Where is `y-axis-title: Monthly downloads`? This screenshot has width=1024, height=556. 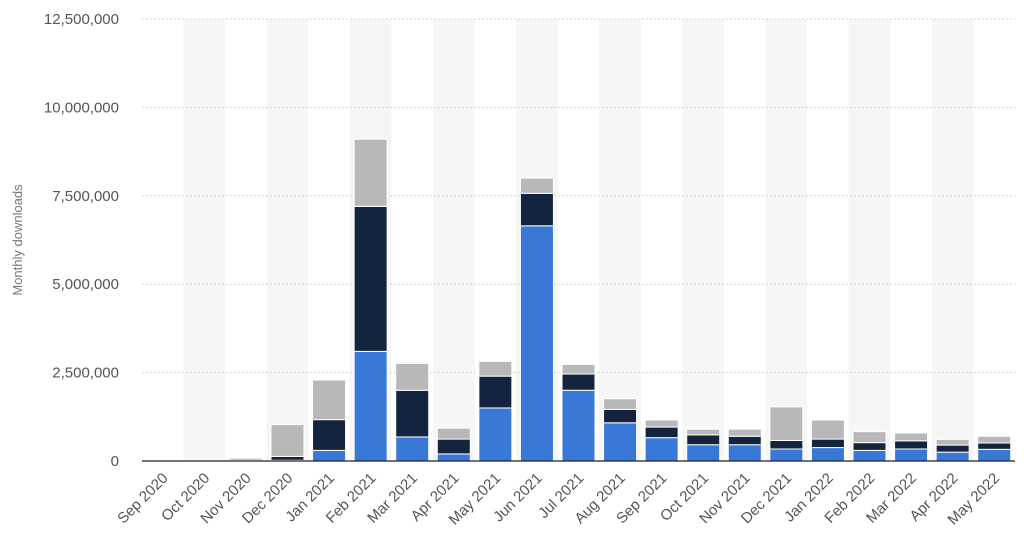
y-axis-title: Monthly downloads is located at coordinates (17, 240).